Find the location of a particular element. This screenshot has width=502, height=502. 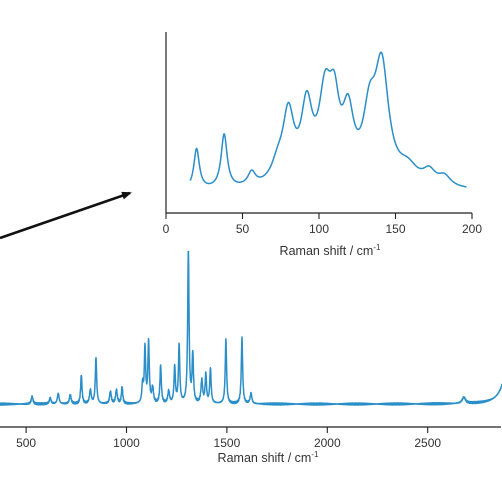

inset-x-ticks: 0 50 100 150 200 is located at coordinates (322, 224).